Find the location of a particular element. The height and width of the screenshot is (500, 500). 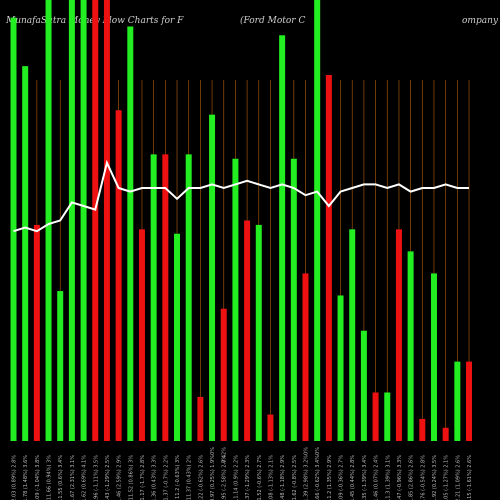

x-tick-label: 11.52 (0.86%) 3% is located at coordinates (131, 477).